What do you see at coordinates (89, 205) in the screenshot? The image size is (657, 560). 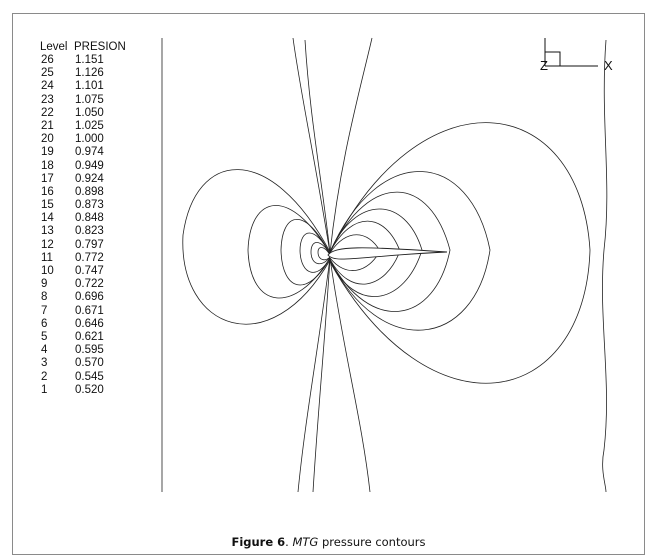 I see `legend-value: 0.873` at bounding box center [89, 205].